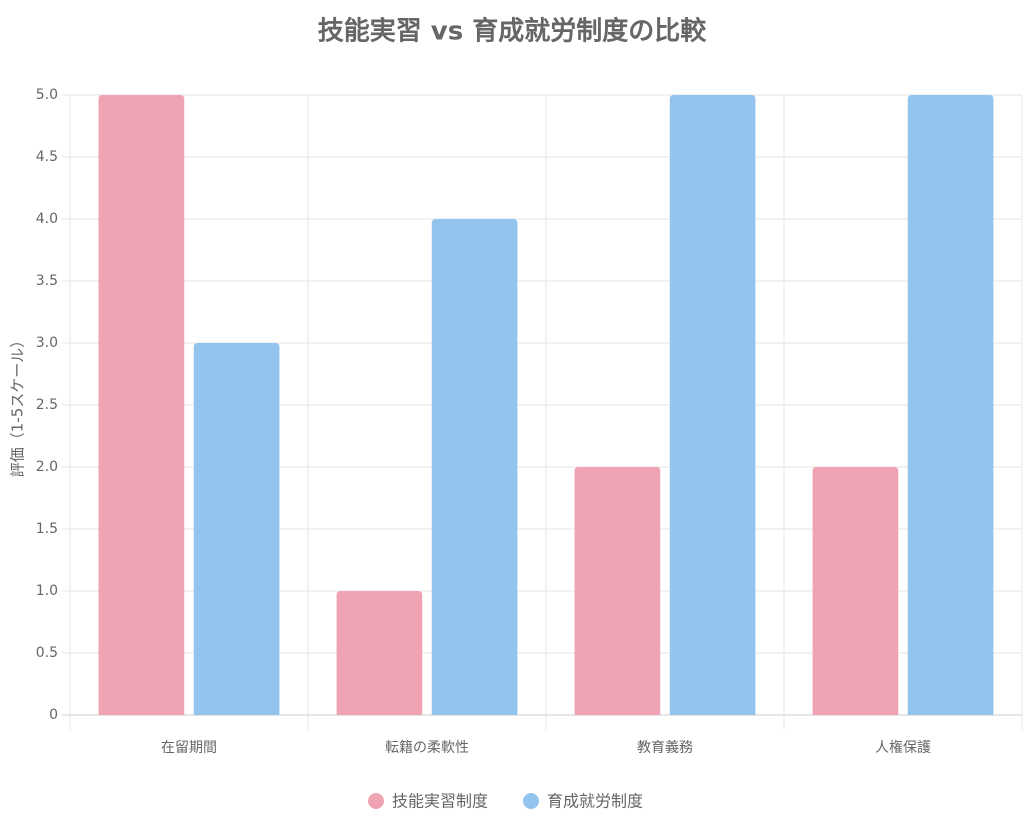 The image size is (1024, 840). What do you see at coordinates (47, 405) in the screenshot?
I see `y-tick-label: 2.5` at bounding box center [47, 405].